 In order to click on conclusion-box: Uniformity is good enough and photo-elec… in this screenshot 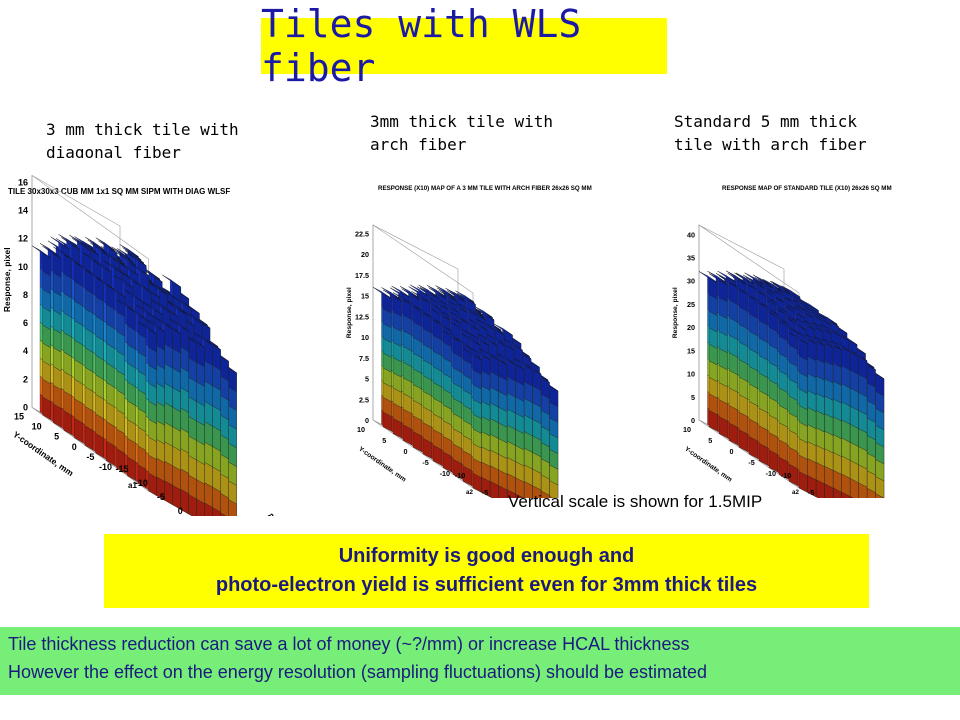, I will do `click(486, 571)`.